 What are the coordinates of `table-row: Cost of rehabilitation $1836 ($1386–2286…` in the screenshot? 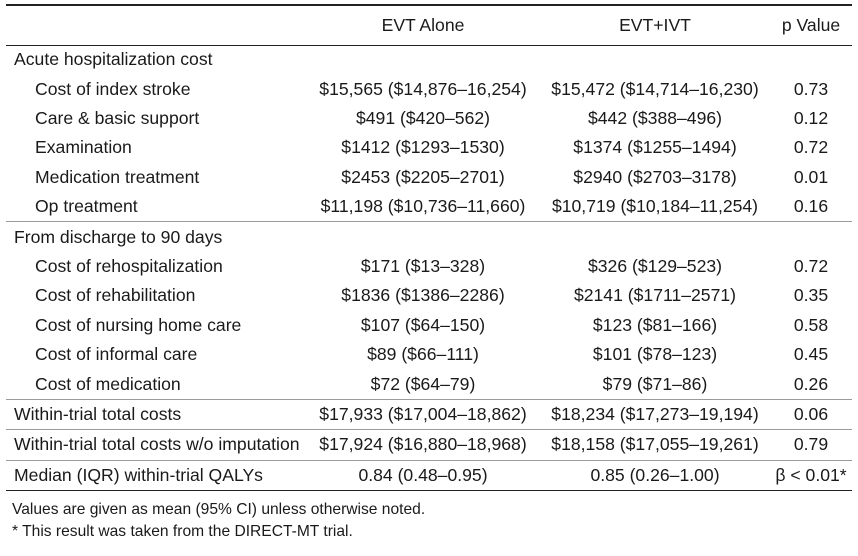 It's located at (429, 295).